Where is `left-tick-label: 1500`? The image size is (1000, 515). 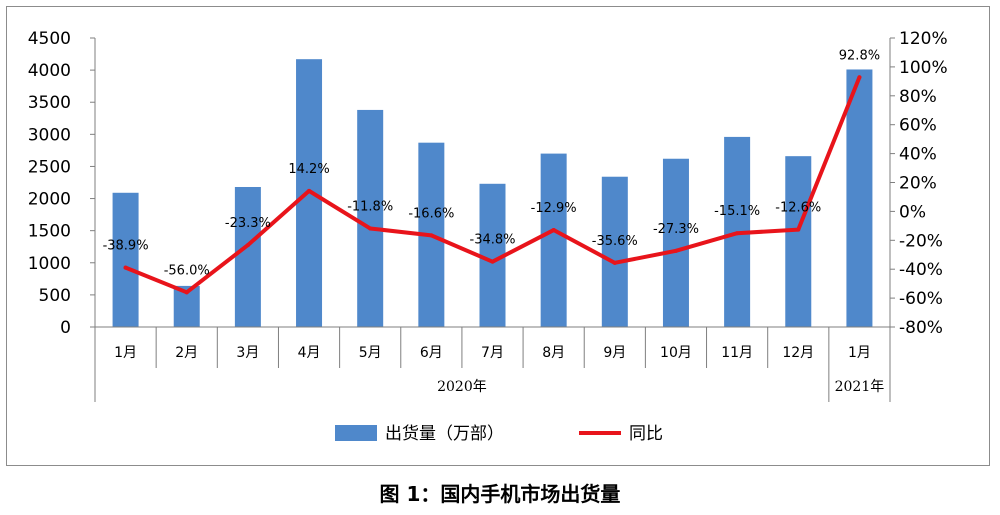
left-tick-label: 1500 is located at coordinates (49, 232).